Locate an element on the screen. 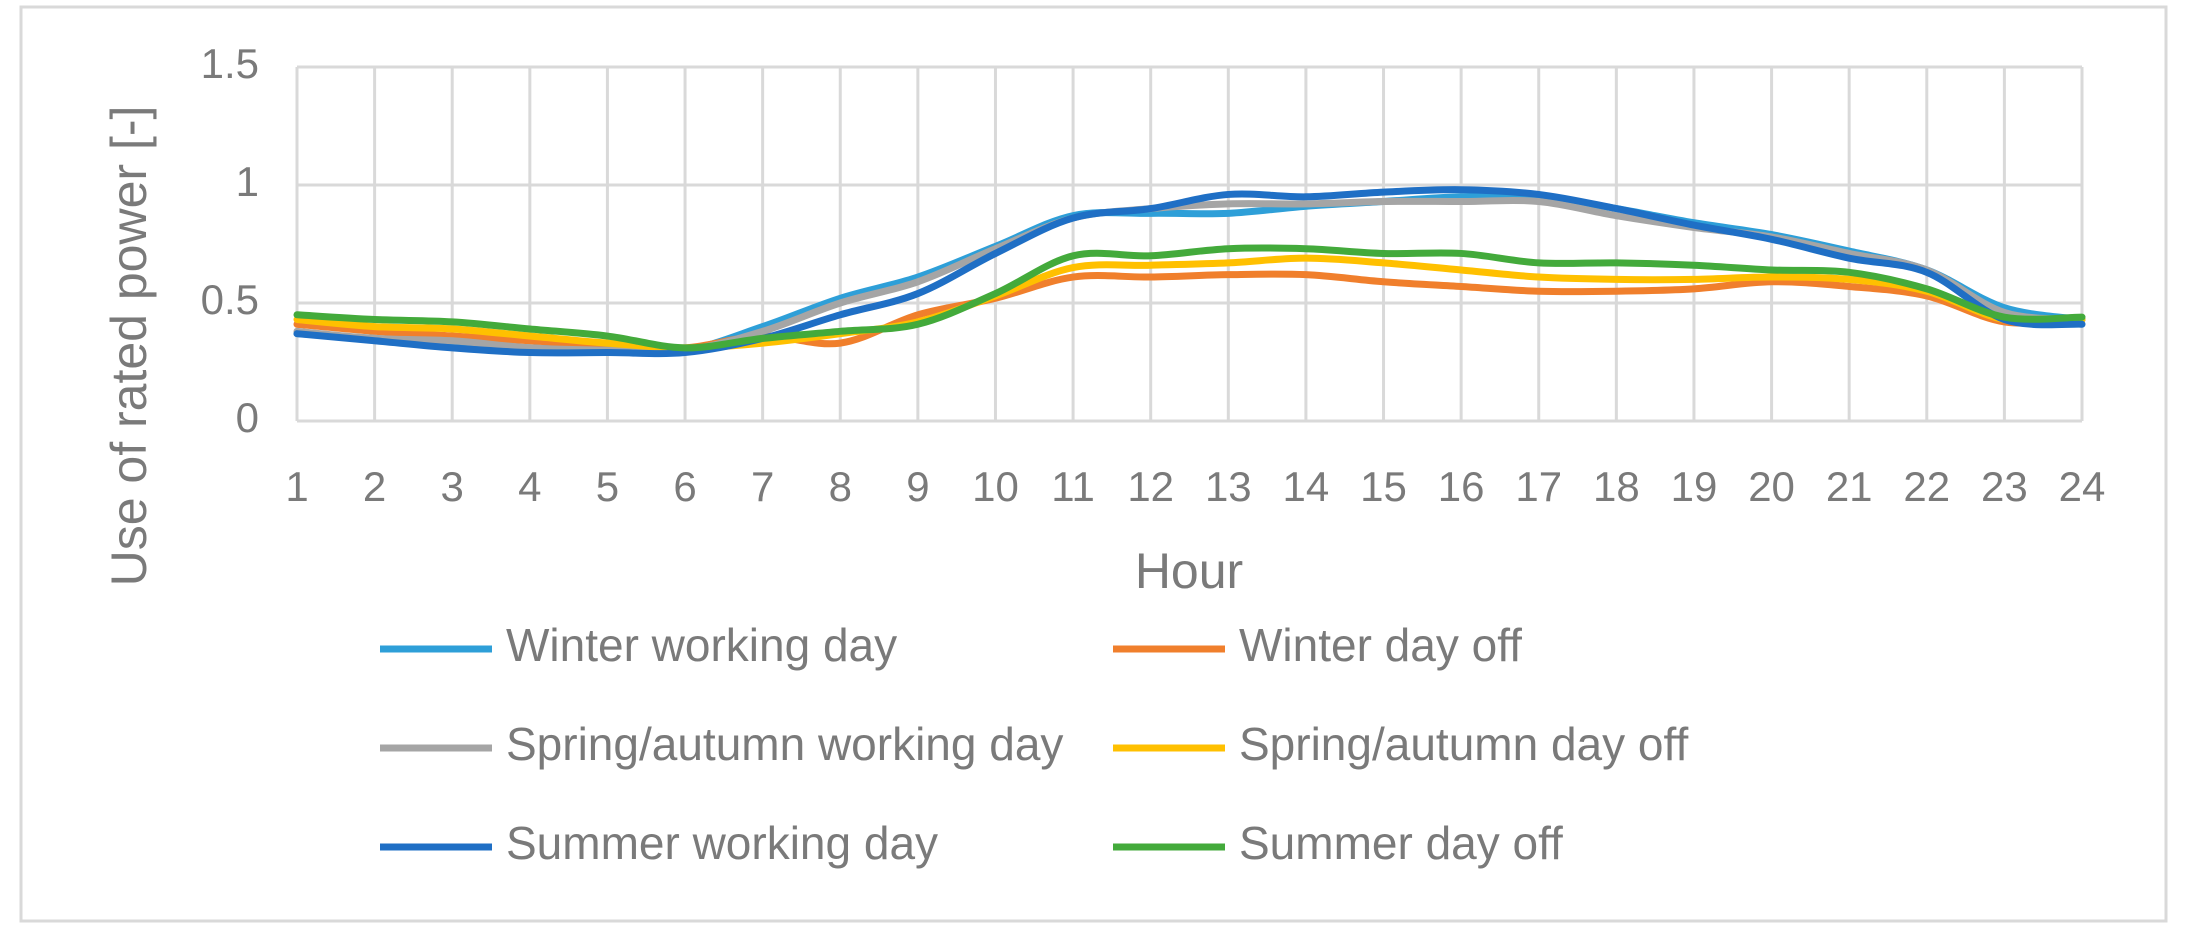 This screenshot has width=2188, height=946. x-tick-label: 2 is located at coordinates (374, 486).